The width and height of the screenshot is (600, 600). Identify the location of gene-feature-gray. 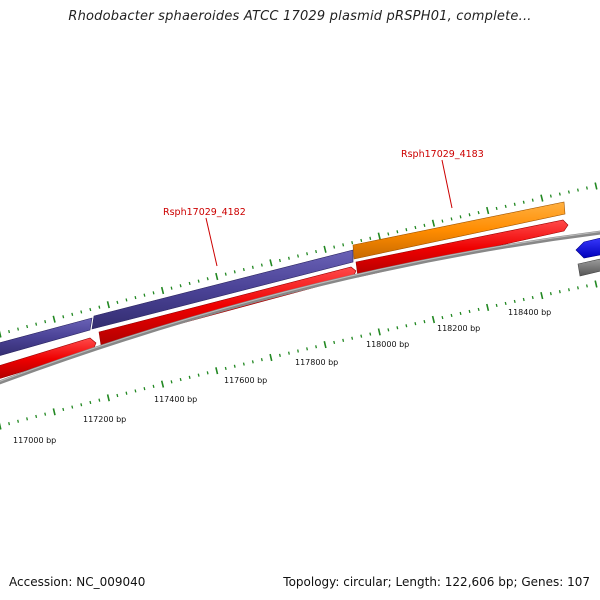
(588, 267).